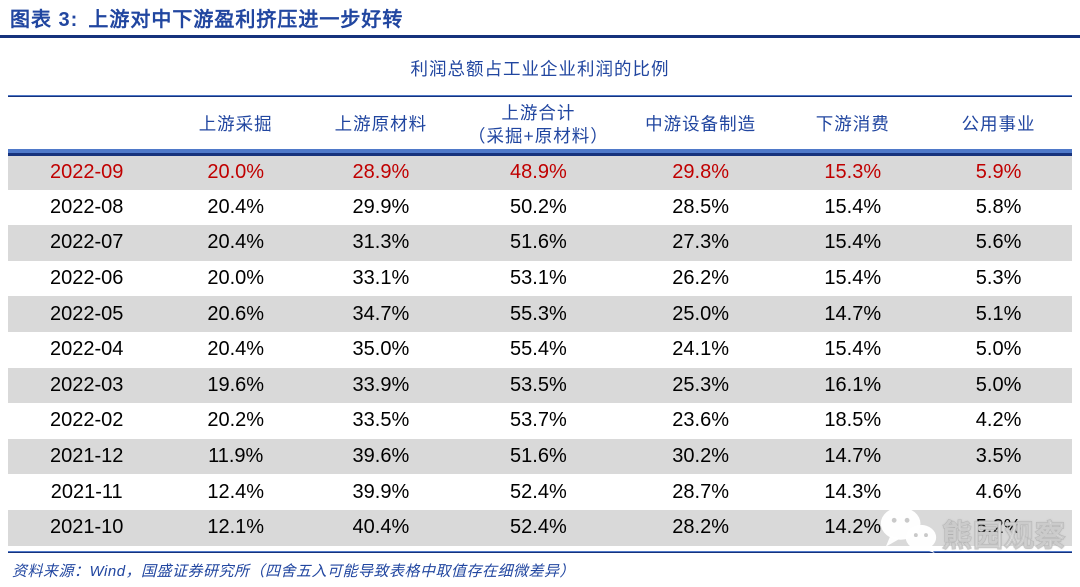 Image resolution: width=1080 pixels, height=587 pixels. Describe the element at coordinates (294, 571) in the screenshot. I see `source-note: 资料来源：Wind，国盛证券研究所（四舍五入可能导致表格中取值存在细微差异）` at that location.